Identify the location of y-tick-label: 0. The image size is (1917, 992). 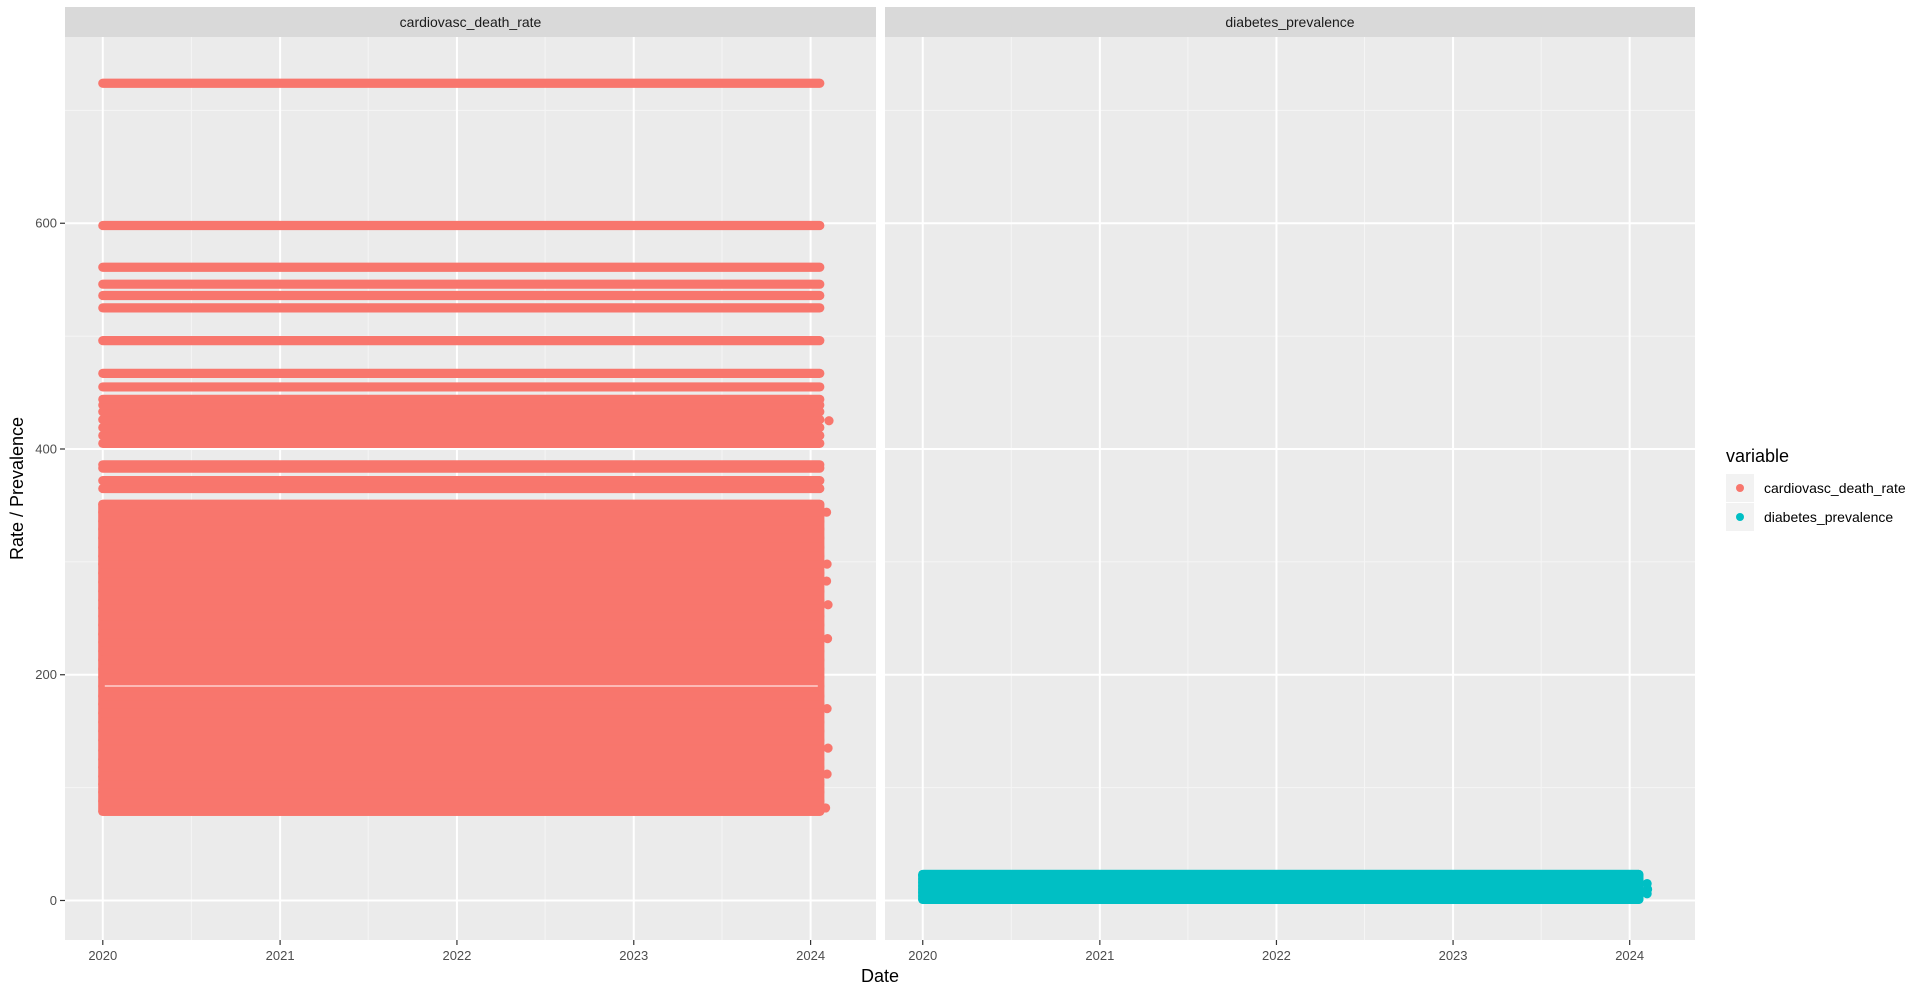
(53, 900).